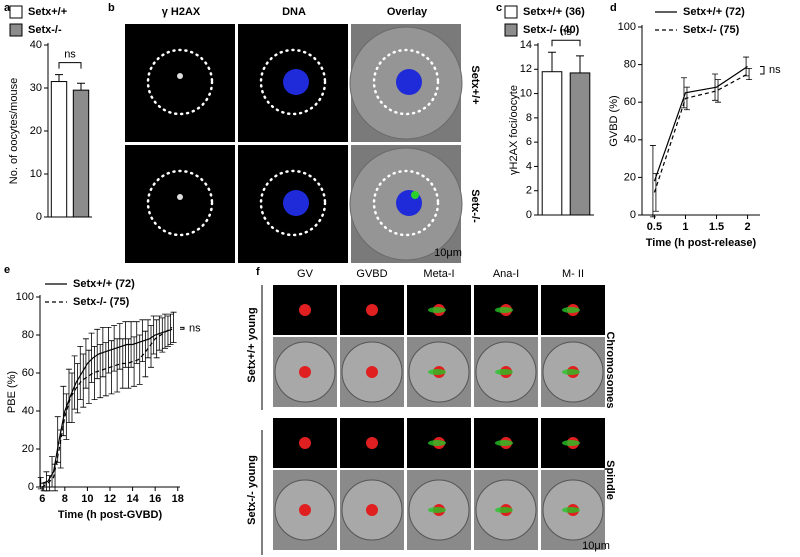 This screenshot has height=557, width=800. I want to click on x-tick-label: 0.5, so click(654, 227).